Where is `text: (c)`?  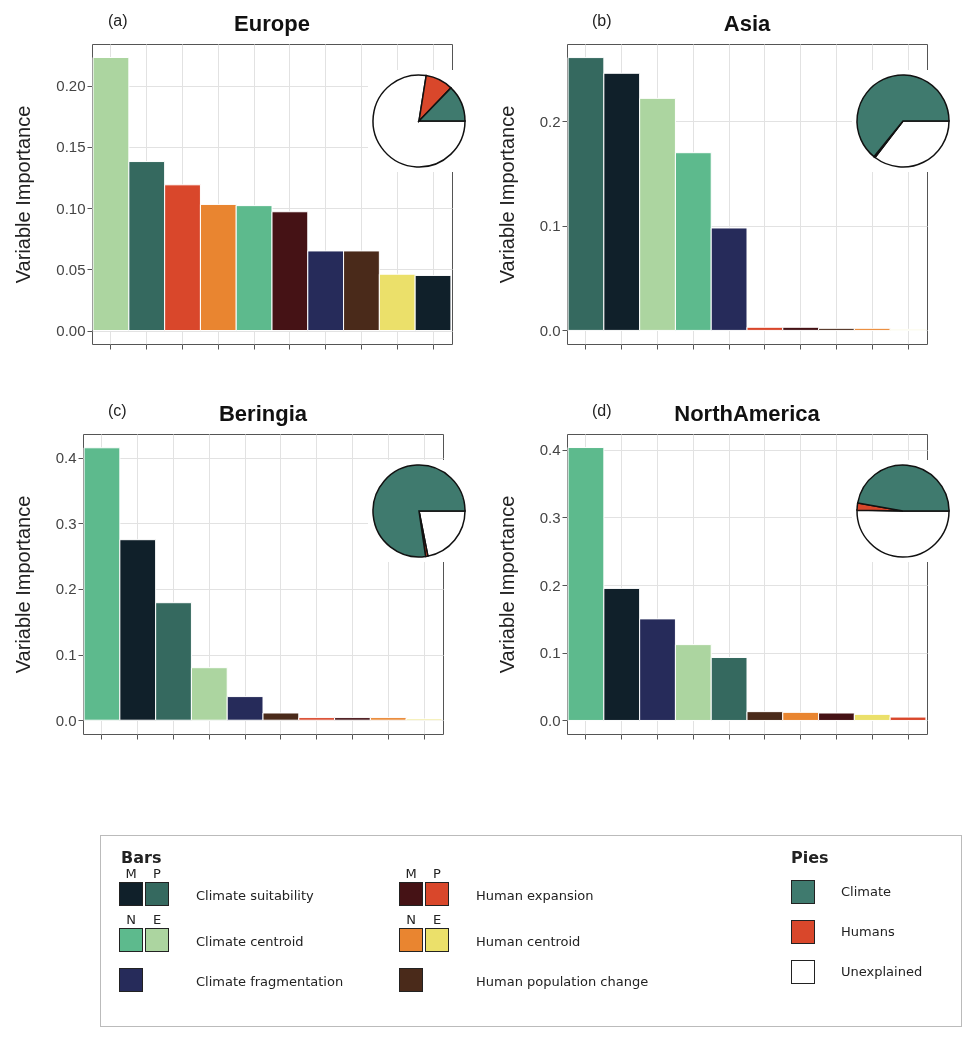 text: (c) is located at coordinates (117, 411).